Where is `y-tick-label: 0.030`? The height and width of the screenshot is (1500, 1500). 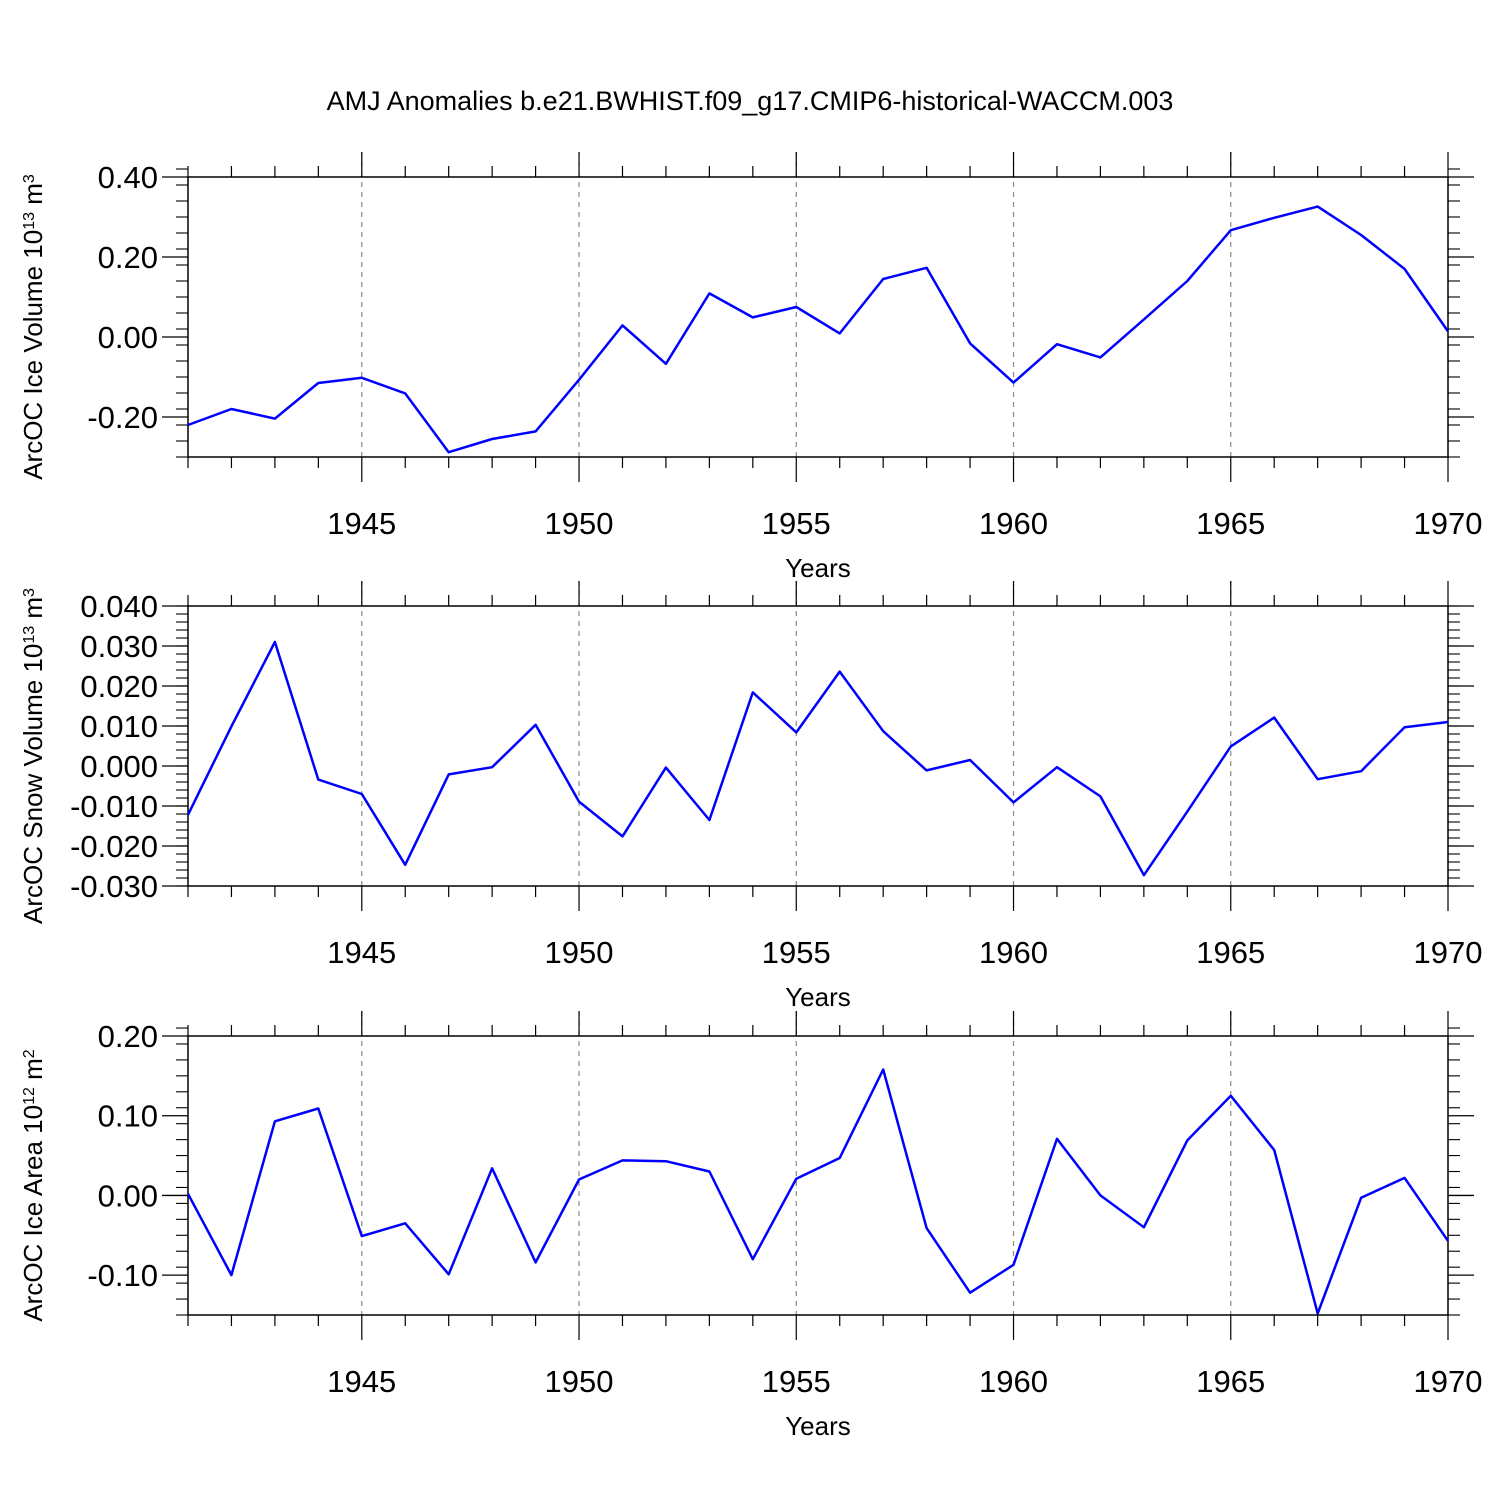 y-tick-label: 0.030 is located at coordinates (119, 646).